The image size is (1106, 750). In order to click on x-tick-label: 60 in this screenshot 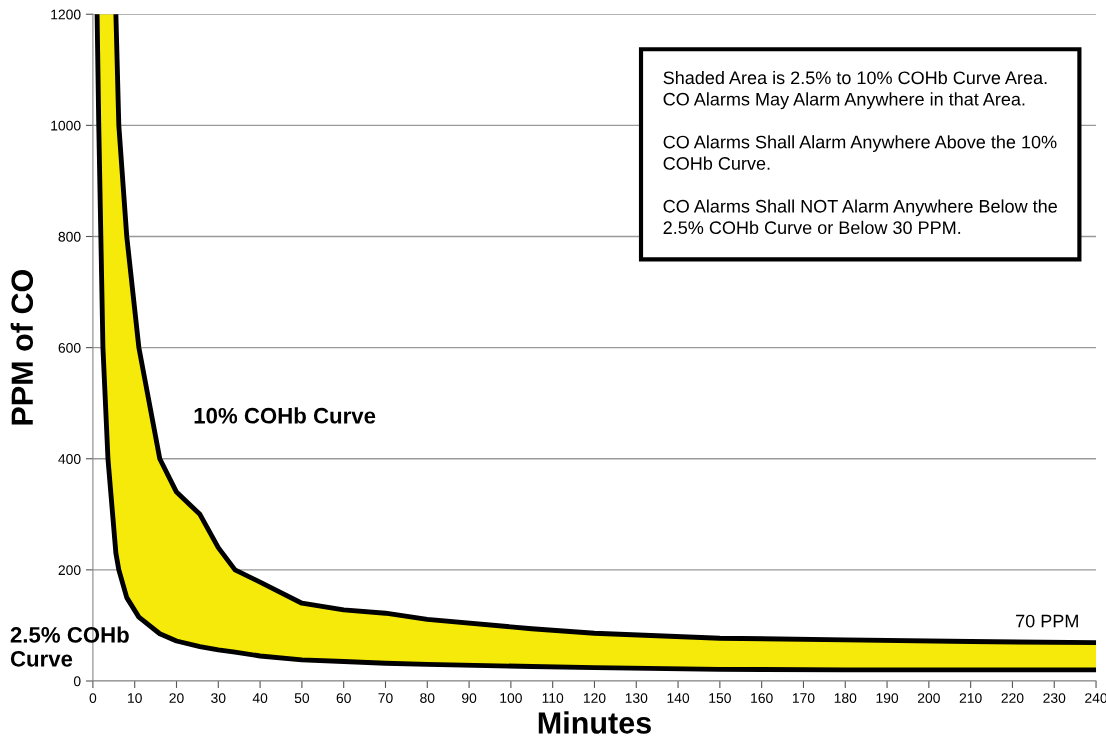, I will do `click(343, 698)`.